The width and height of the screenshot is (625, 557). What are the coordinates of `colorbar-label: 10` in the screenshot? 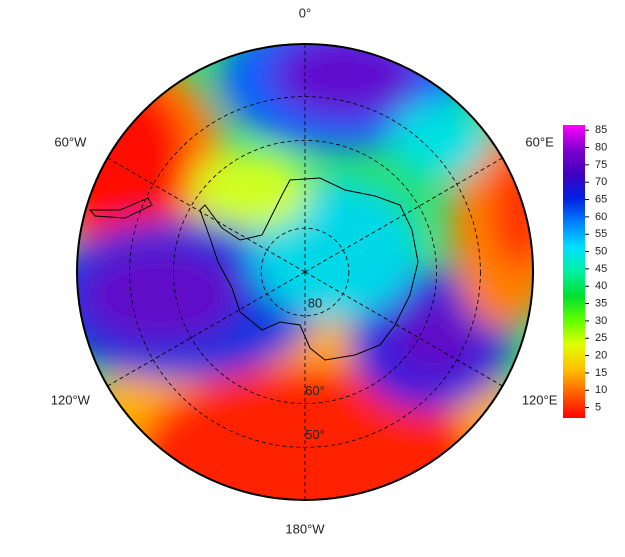 It's located at (601, 390).